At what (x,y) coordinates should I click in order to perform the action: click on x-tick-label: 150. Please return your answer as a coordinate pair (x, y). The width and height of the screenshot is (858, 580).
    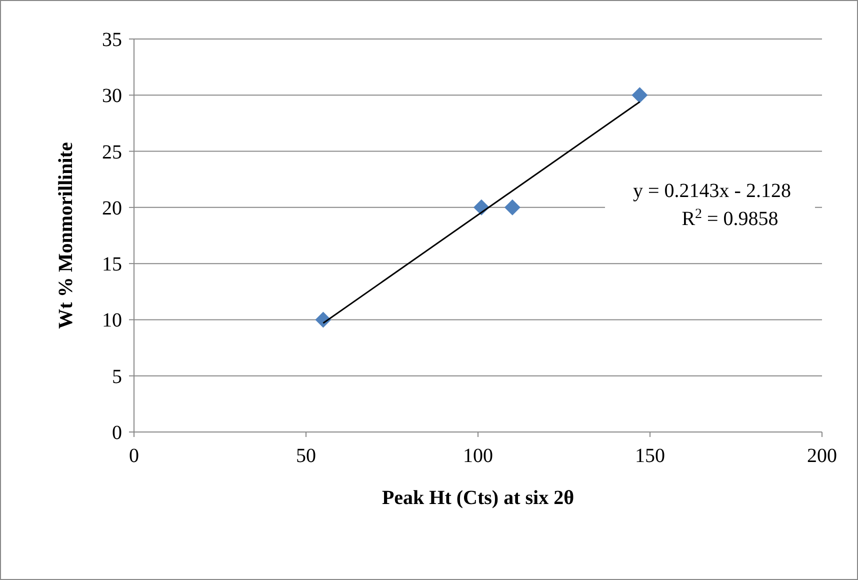
    Looking at the image, I should click on (650, 456).